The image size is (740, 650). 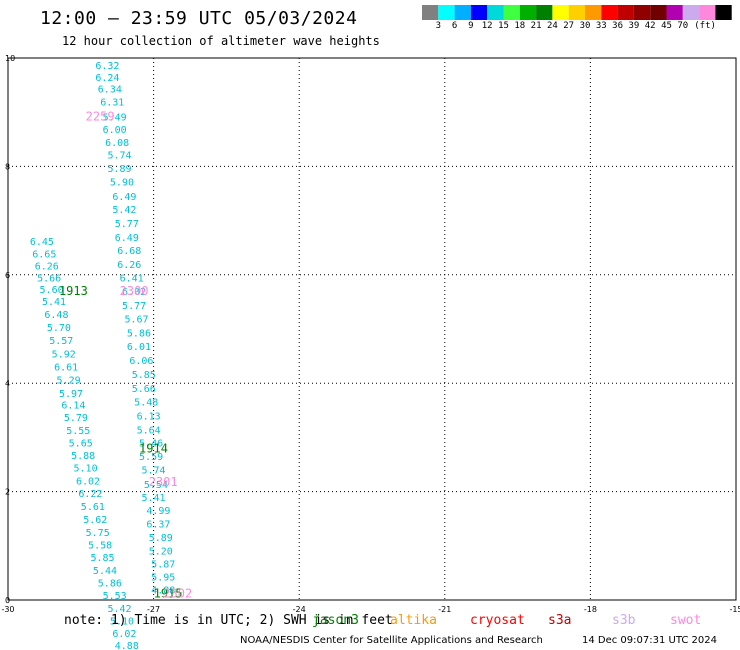 I want to click on wave-height-label: 4.99, so click(x=158, y=511).